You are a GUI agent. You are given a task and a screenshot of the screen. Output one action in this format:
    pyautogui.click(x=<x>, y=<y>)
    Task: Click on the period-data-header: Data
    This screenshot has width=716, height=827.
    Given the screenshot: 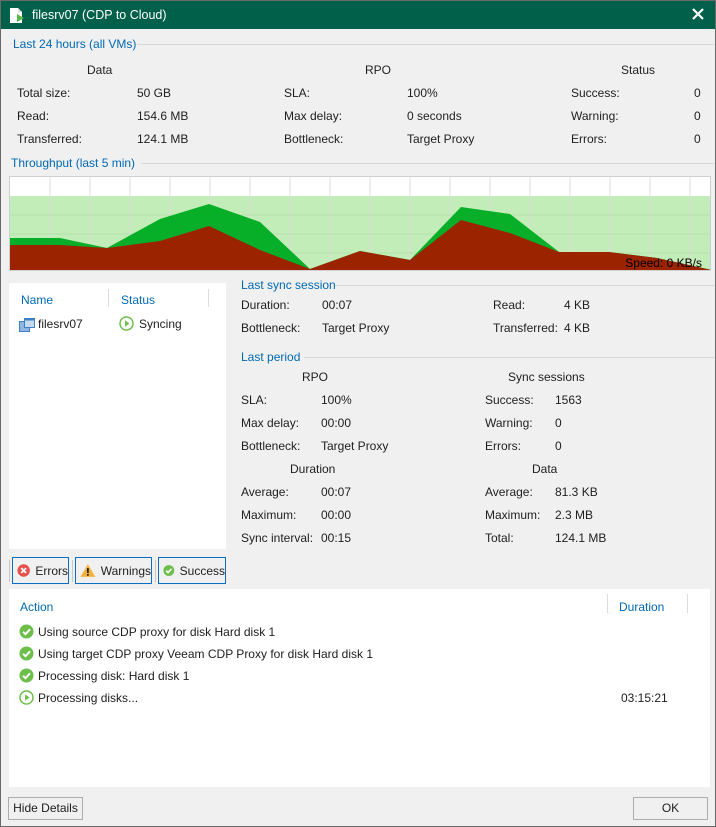 What is the action you would take?
    pyautogui.click(x=545, y=469)
    